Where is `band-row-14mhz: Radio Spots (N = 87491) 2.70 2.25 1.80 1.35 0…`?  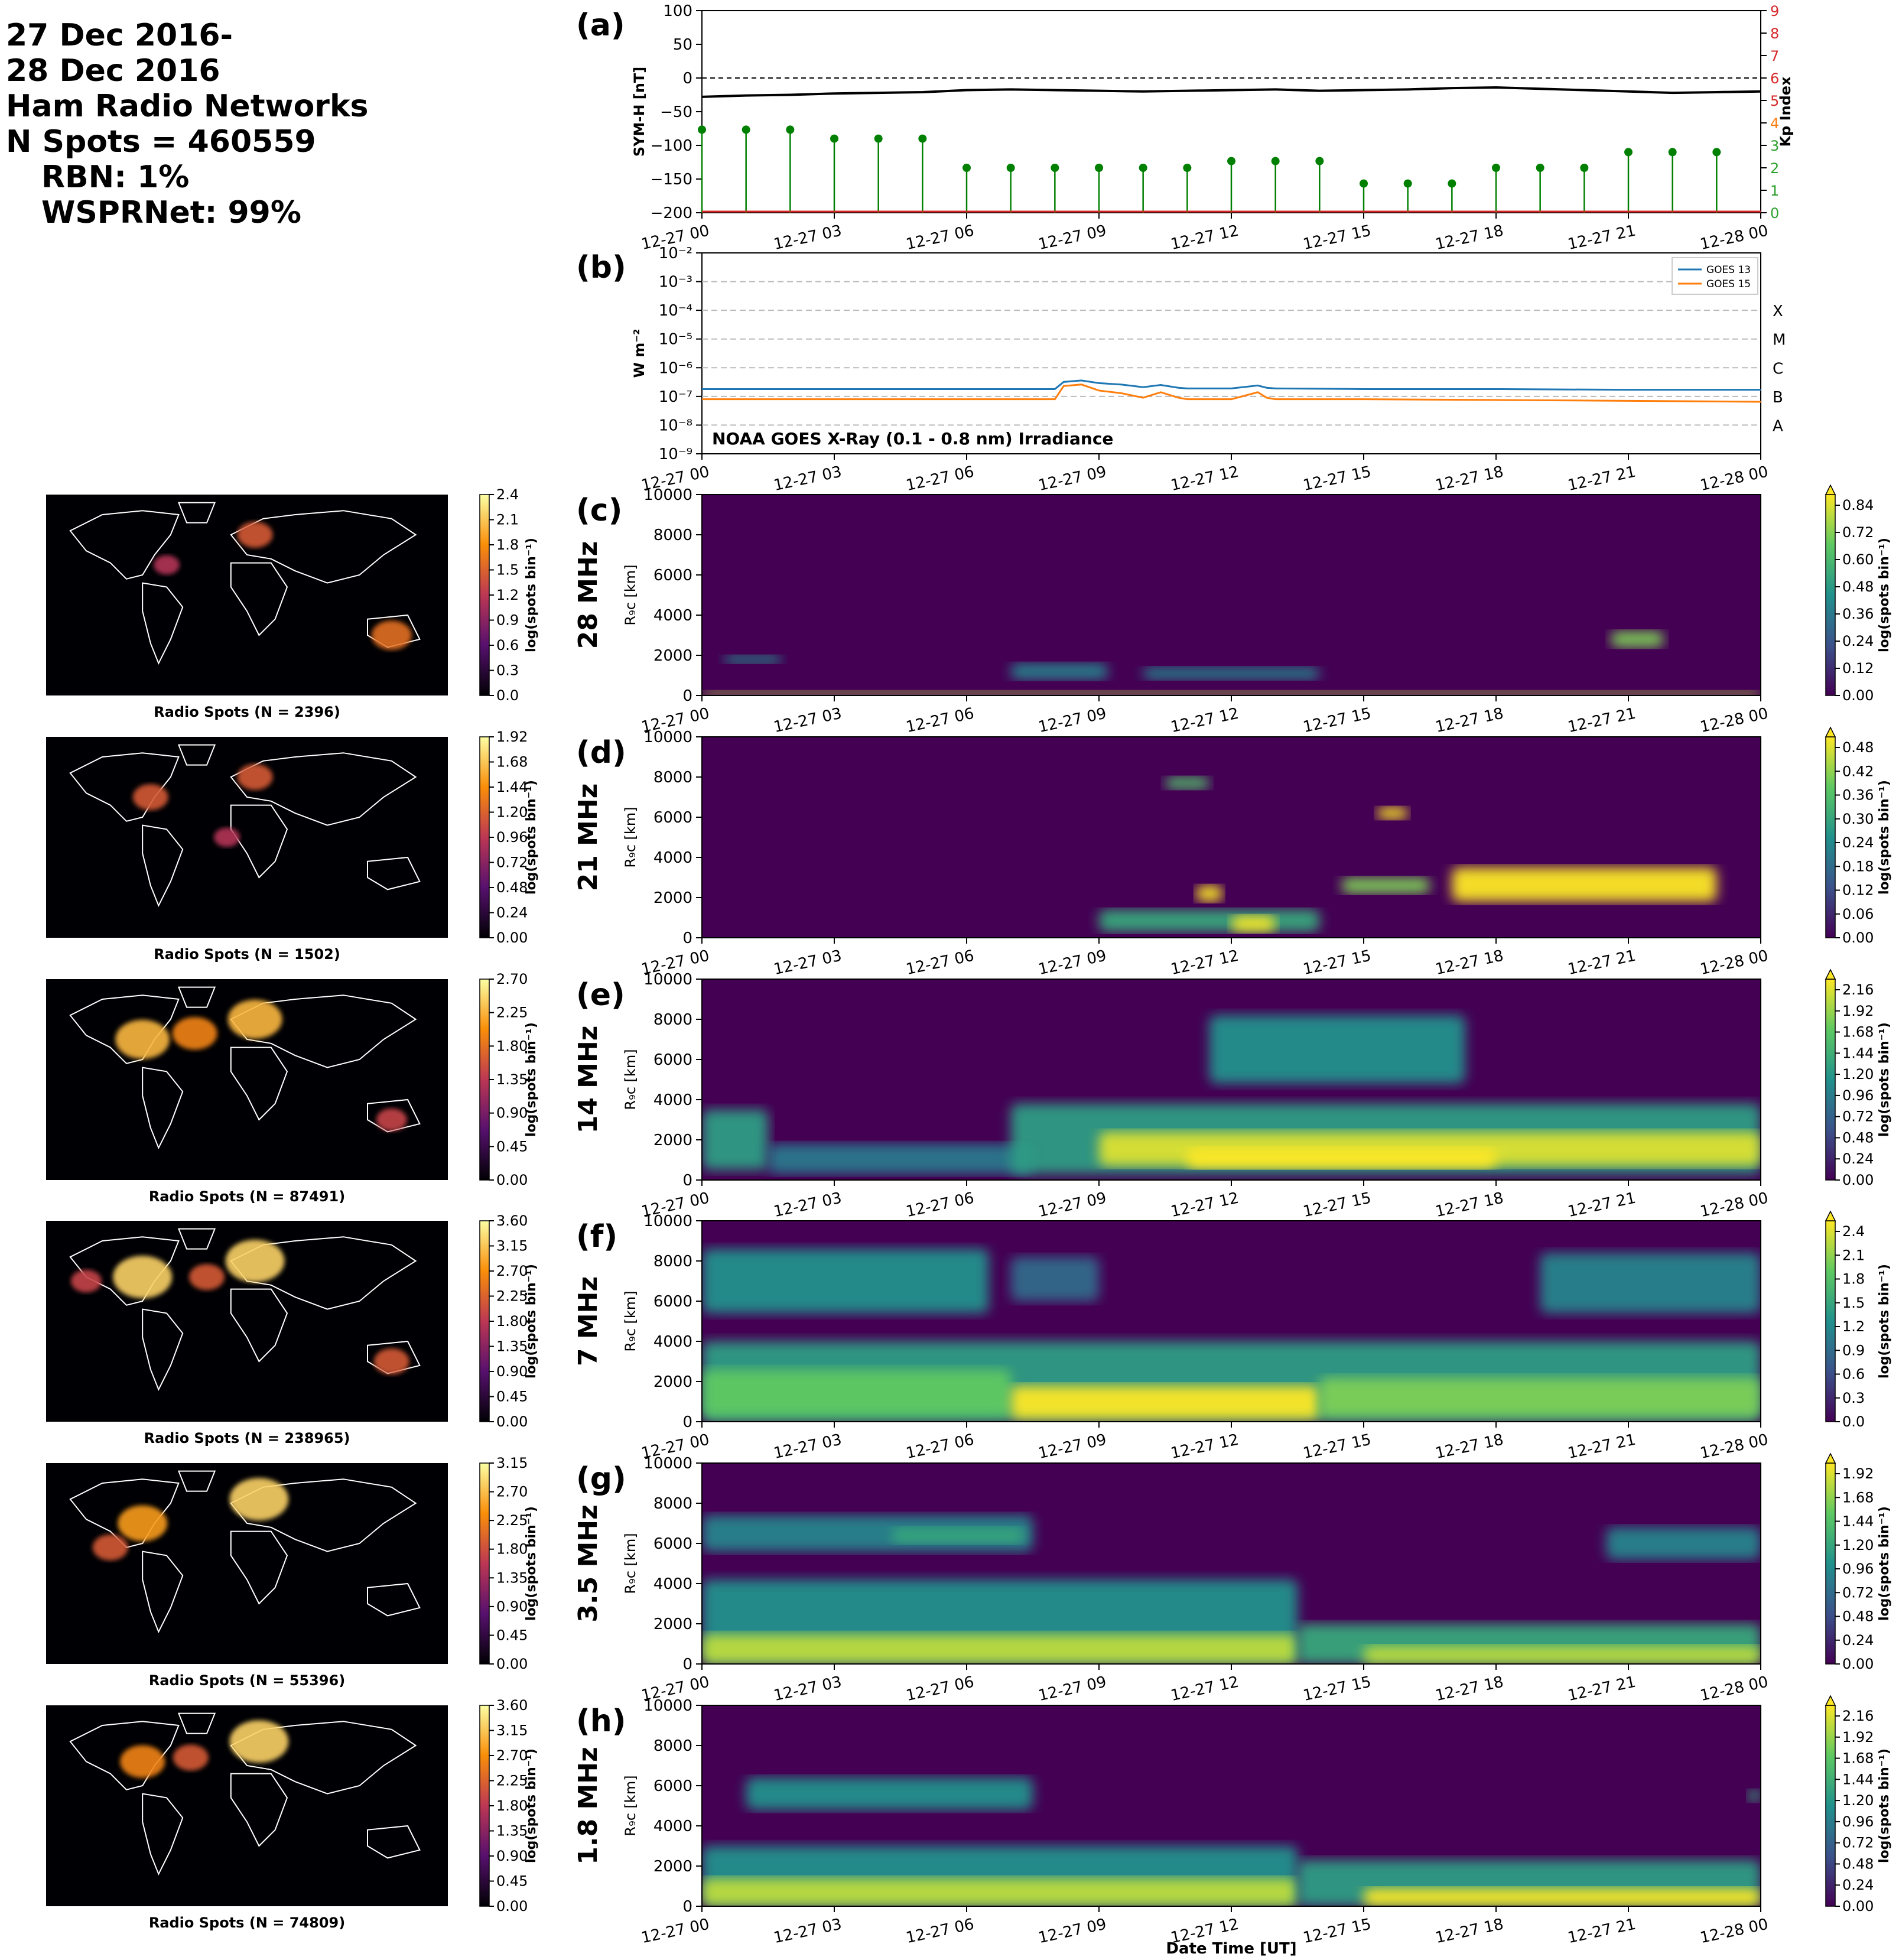
band-row-14mhz: Radio Spots (N = 87491) 2.70 2.25 1.80 1.35 0… is located at coordinates (969, 1086).